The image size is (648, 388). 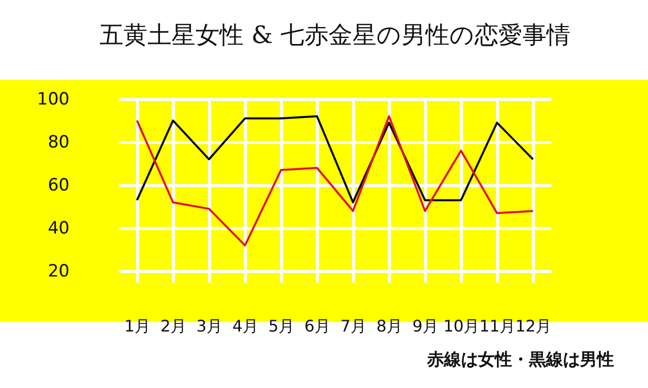 I want to click on text: 赤線は女性・黒線は男性, so click(x=520, y=360).